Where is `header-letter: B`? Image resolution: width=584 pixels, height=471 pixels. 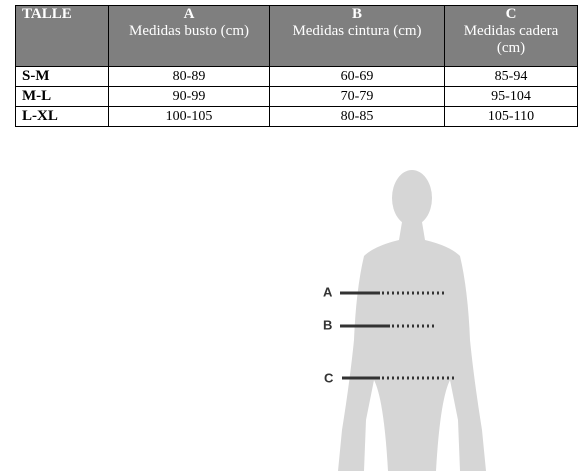 header-letter: B is located at coordinates (356, 14).